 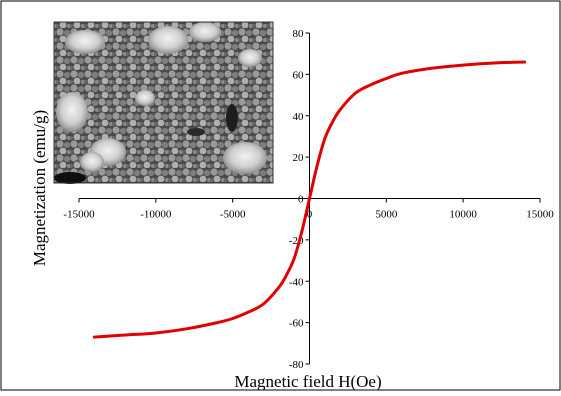 I want to click on y-tick-label: -40, so click(x=296, y=282).